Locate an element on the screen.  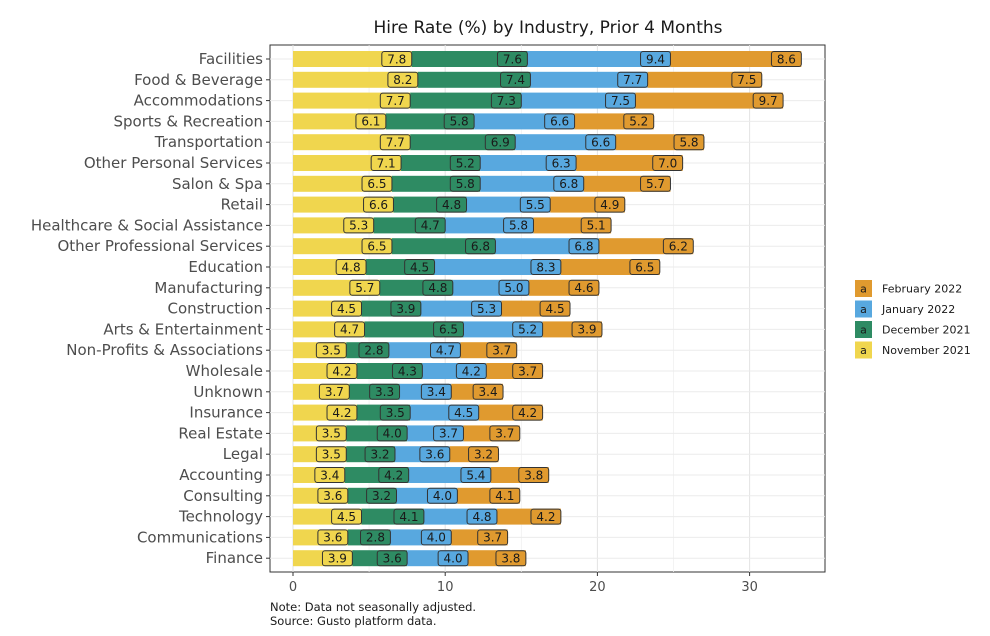
data-label: 6.8 is located at coordinates (569, 183).